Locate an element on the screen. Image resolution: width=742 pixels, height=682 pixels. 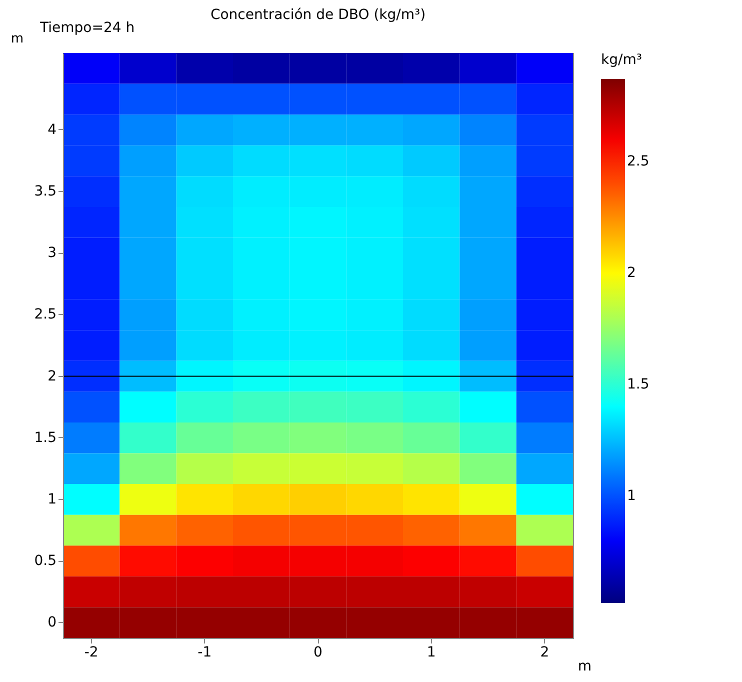
x-tick-label: 2 is located at coordinates (545, 652).